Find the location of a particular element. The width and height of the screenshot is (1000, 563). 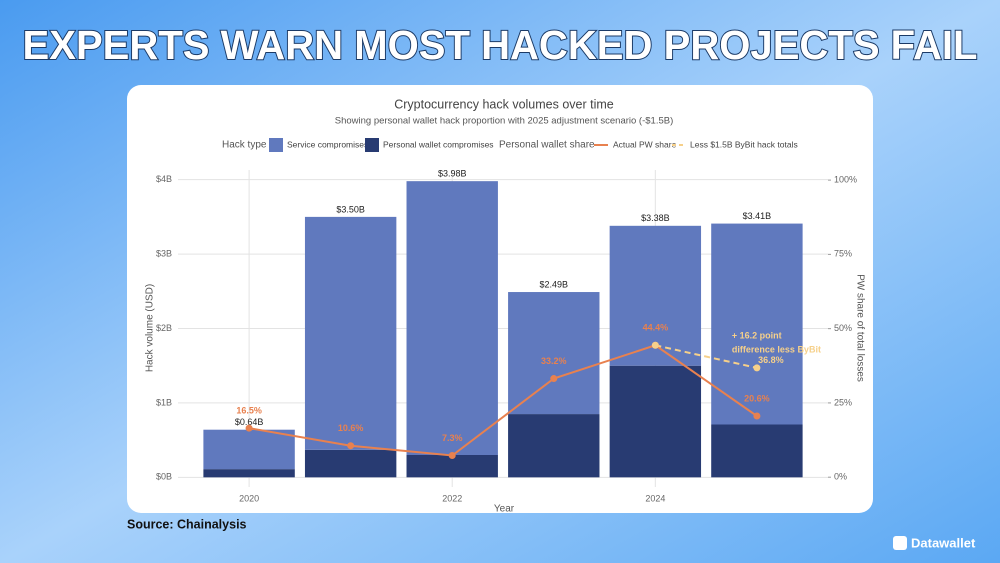

legend-label: Personal wallet compromises is located at coordinates (438, 144).